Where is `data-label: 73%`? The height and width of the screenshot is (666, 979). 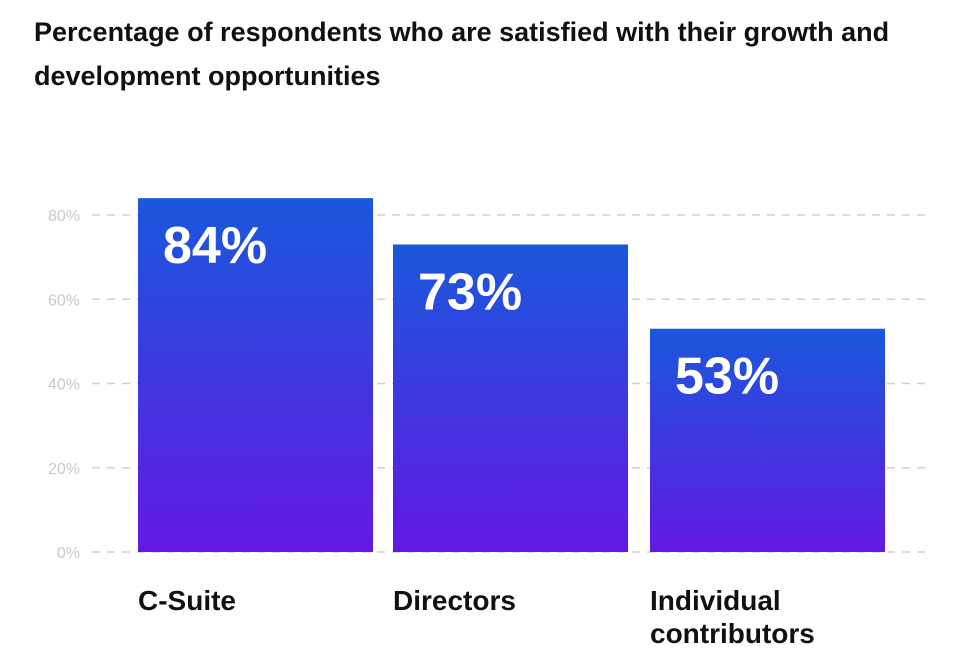
data-label: 73% is located at coordinates (470, 292).